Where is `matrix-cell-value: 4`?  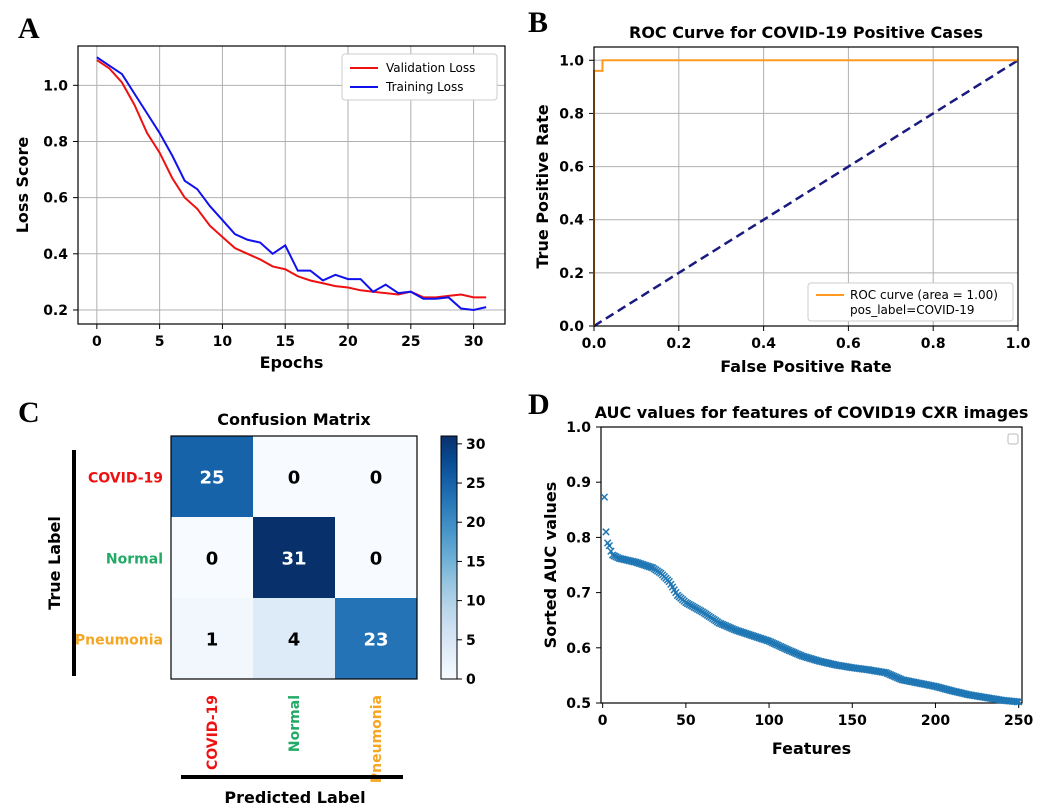 matrix-cell-value: 4 is located at coordinates (294, 640).